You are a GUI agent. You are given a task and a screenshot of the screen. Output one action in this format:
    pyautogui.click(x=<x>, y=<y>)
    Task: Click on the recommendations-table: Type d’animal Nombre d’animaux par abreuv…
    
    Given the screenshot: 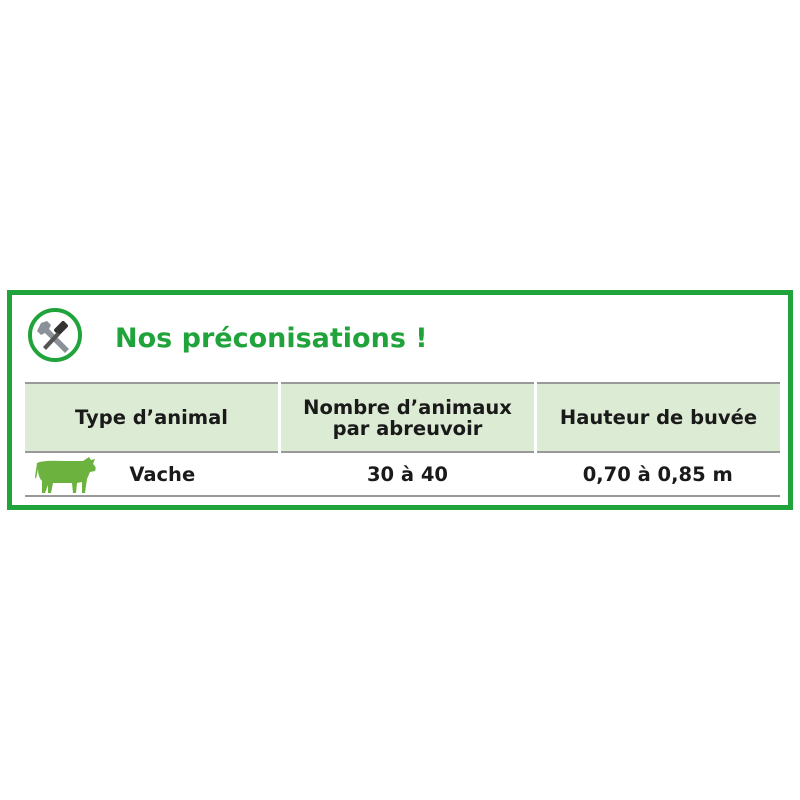 What is the action you would take?
    pyautogui.click(x=402, y=439)
    